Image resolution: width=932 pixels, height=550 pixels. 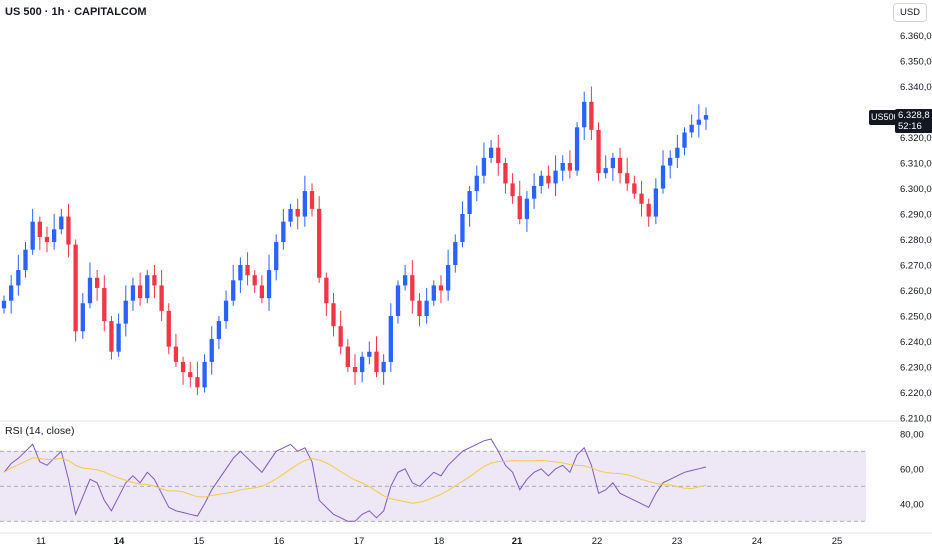 I want to click on price-tick-label: 6.270,0, so click(x=916, y=266).